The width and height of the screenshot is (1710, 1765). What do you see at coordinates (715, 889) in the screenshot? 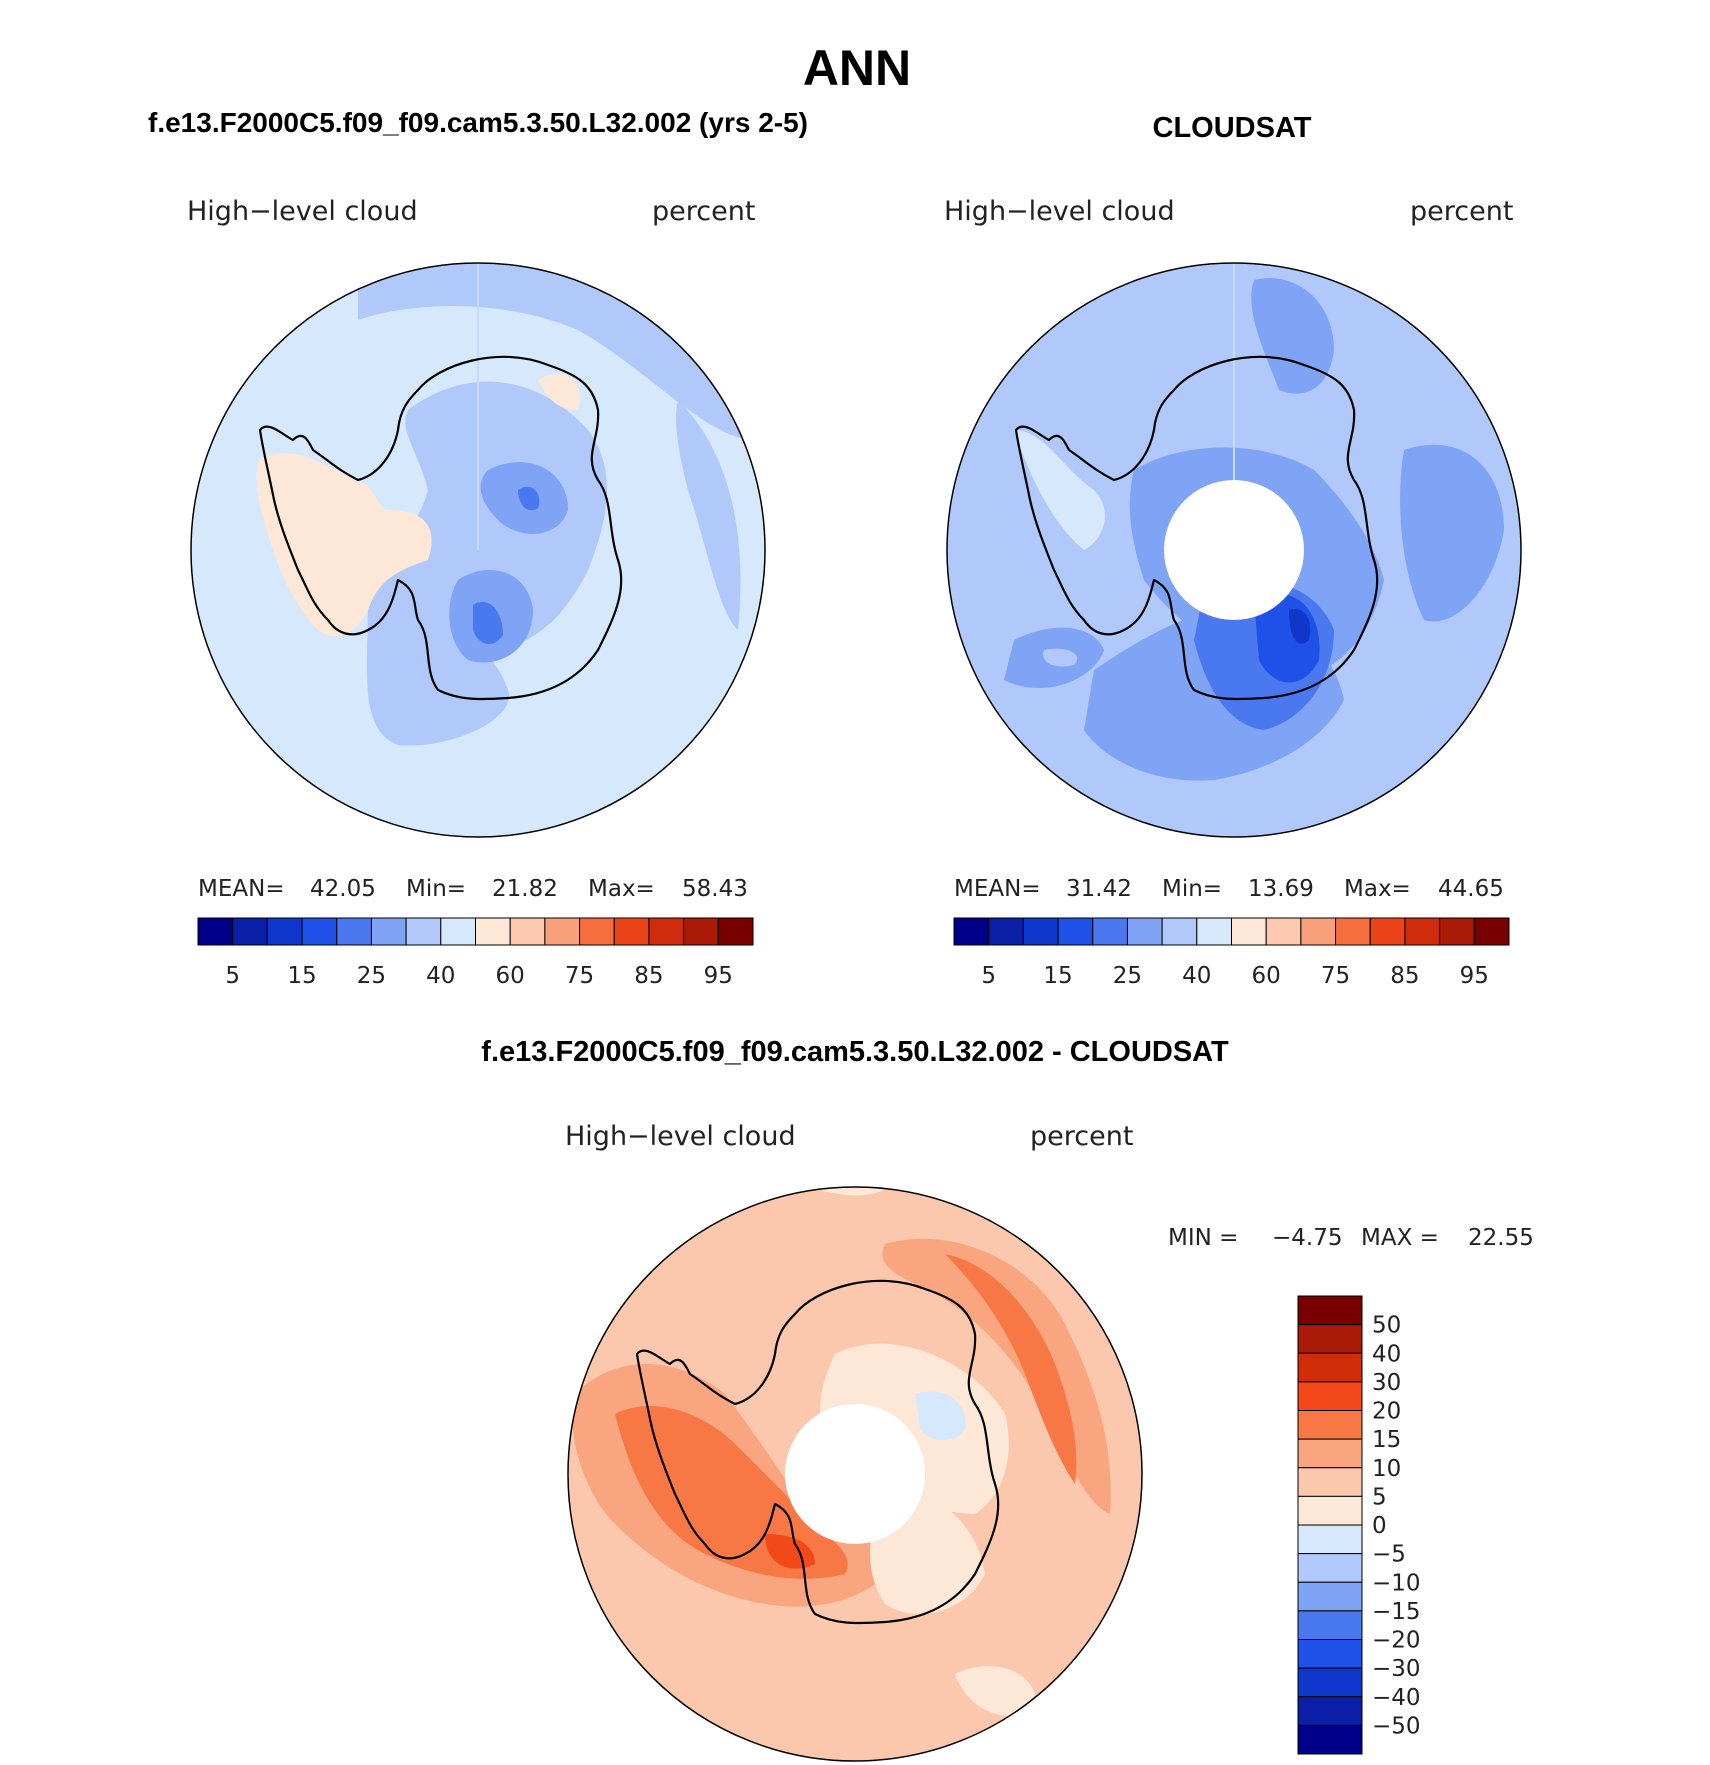
I see `max-value: 58.43` at bounding box center [715, 889].